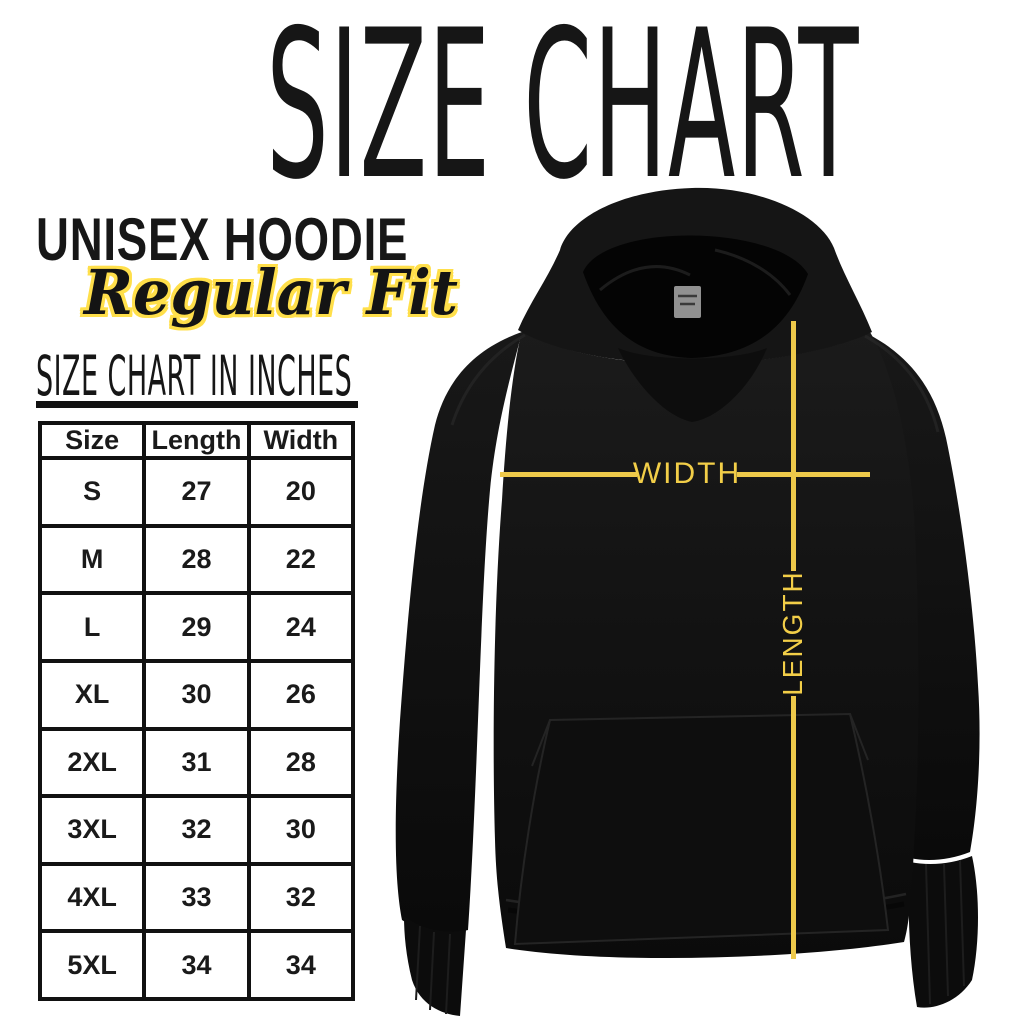  I want to click on table-row: S 27 20, so click(196, 492).